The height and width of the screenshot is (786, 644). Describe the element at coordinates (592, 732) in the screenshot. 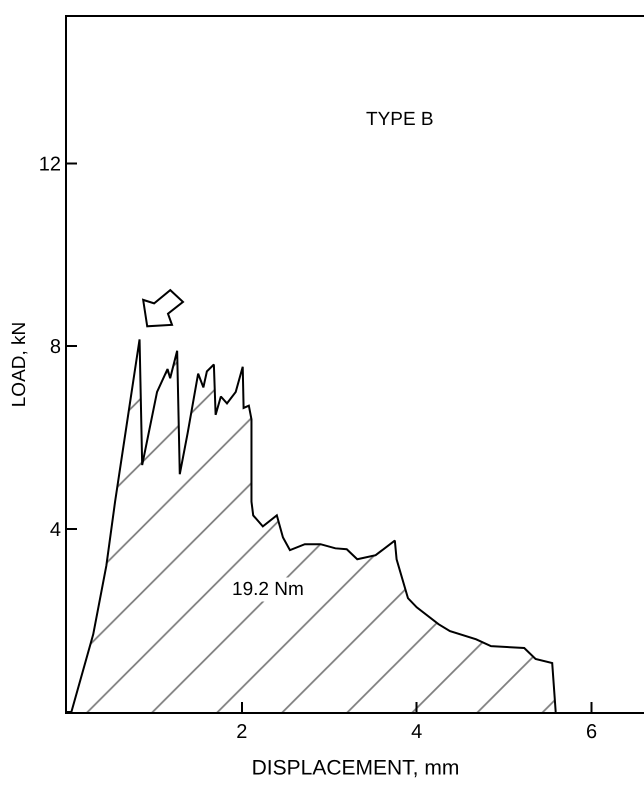

I see `x-tick-label: 6` at that location.